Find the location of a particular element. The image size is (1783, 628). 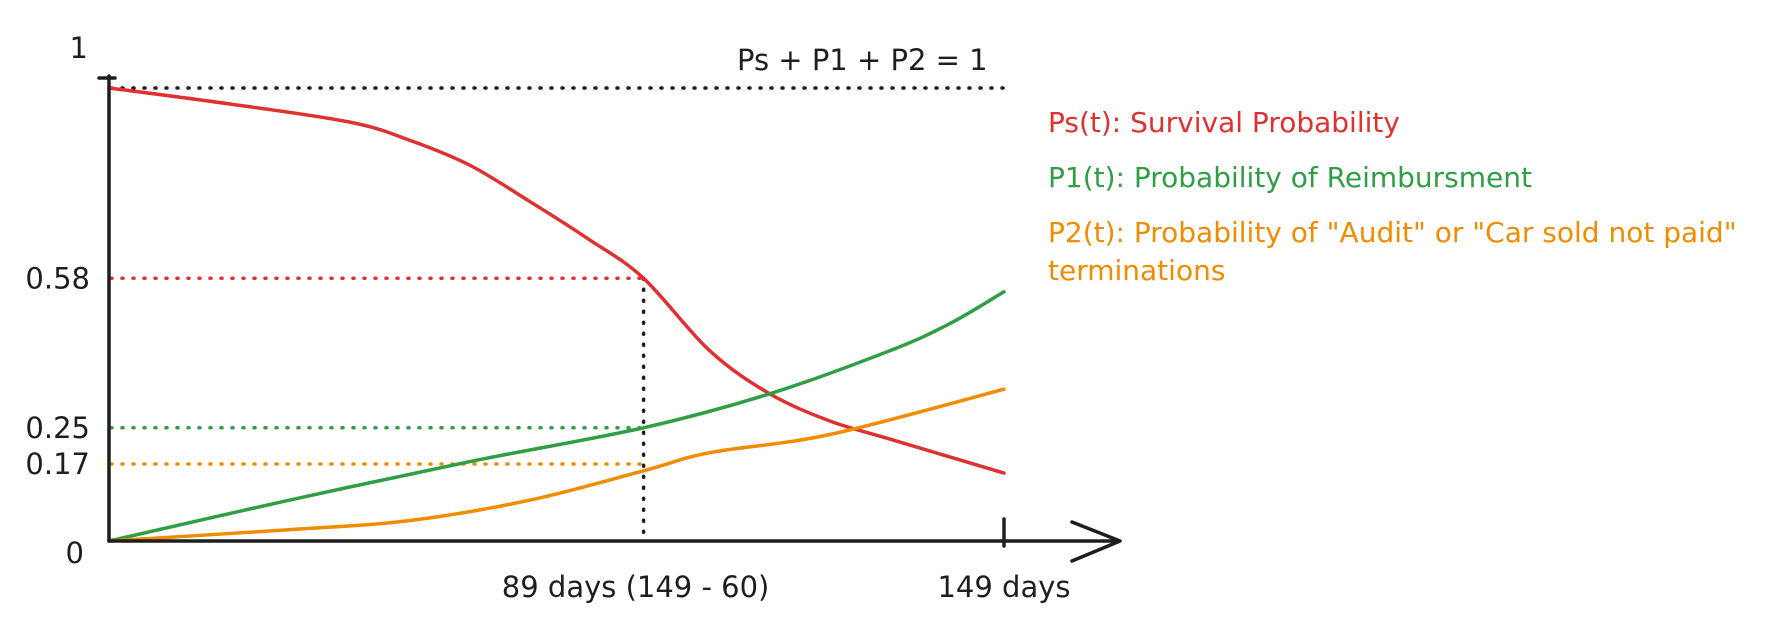

legend-item-ps: Ps(t): Survival Probability is located at coordinates (1224, 122).